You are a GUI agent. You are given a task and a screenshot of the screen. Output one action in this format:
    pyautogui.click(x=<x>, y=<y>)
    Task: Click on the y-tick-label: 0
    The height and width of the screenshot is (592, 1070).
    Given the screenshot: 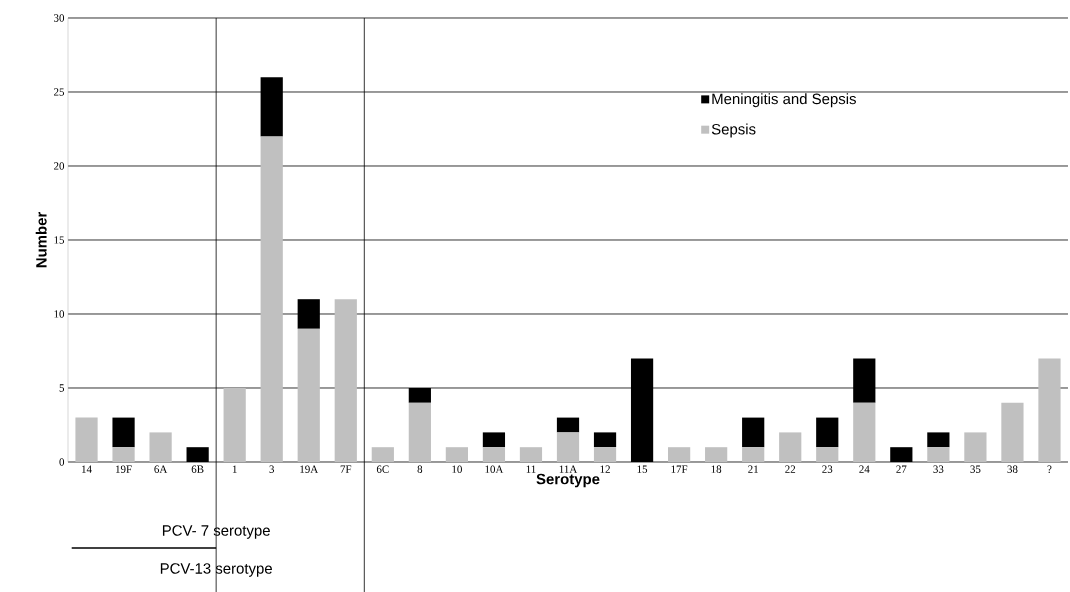 What is the action you would take?
    pyautogui.click(x=62, y=462)
    